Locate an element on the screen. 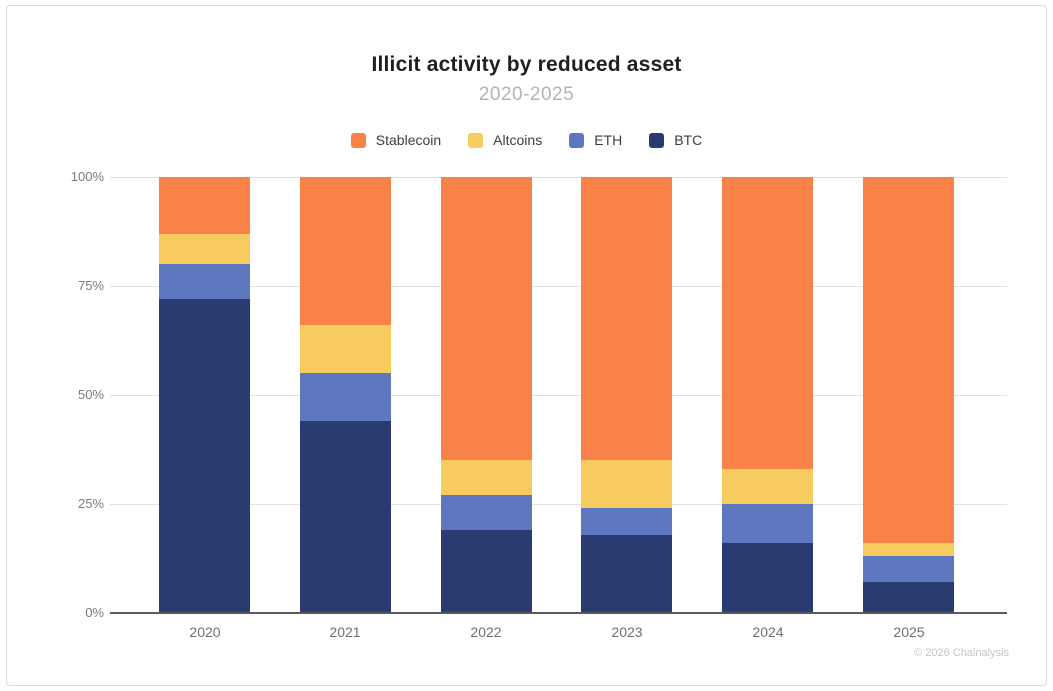 Image resolution: width=1053 pixels, height=691 pixels. bar-segment-btc-2024 is located at coordinates (767, 578).